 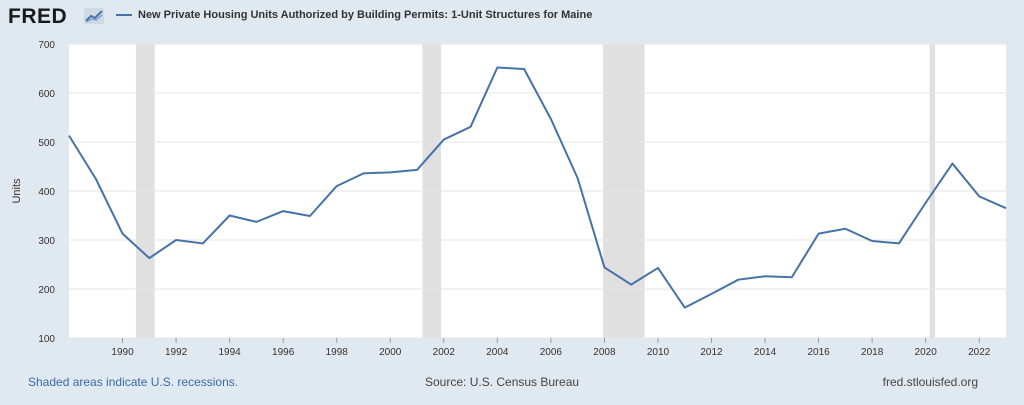 I want to click on x-tick-label: 1998, so click(x=337, y=352).